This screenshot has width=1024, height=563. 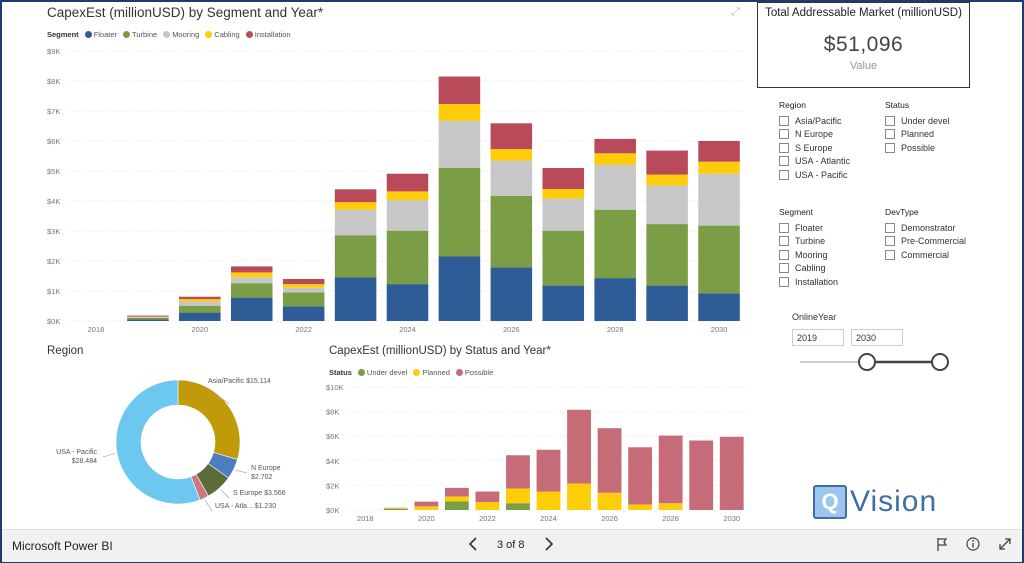 I want to click on chevron-right-icon, so click(x=549, y=546).